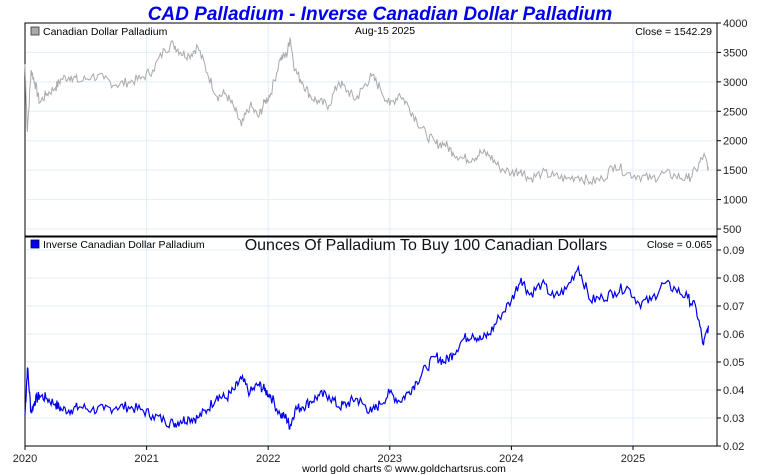  What do you see at coordinates (268, 459) in the screenshot?
I see `x-tick-label: 2022` at bounding box center [268, 459].